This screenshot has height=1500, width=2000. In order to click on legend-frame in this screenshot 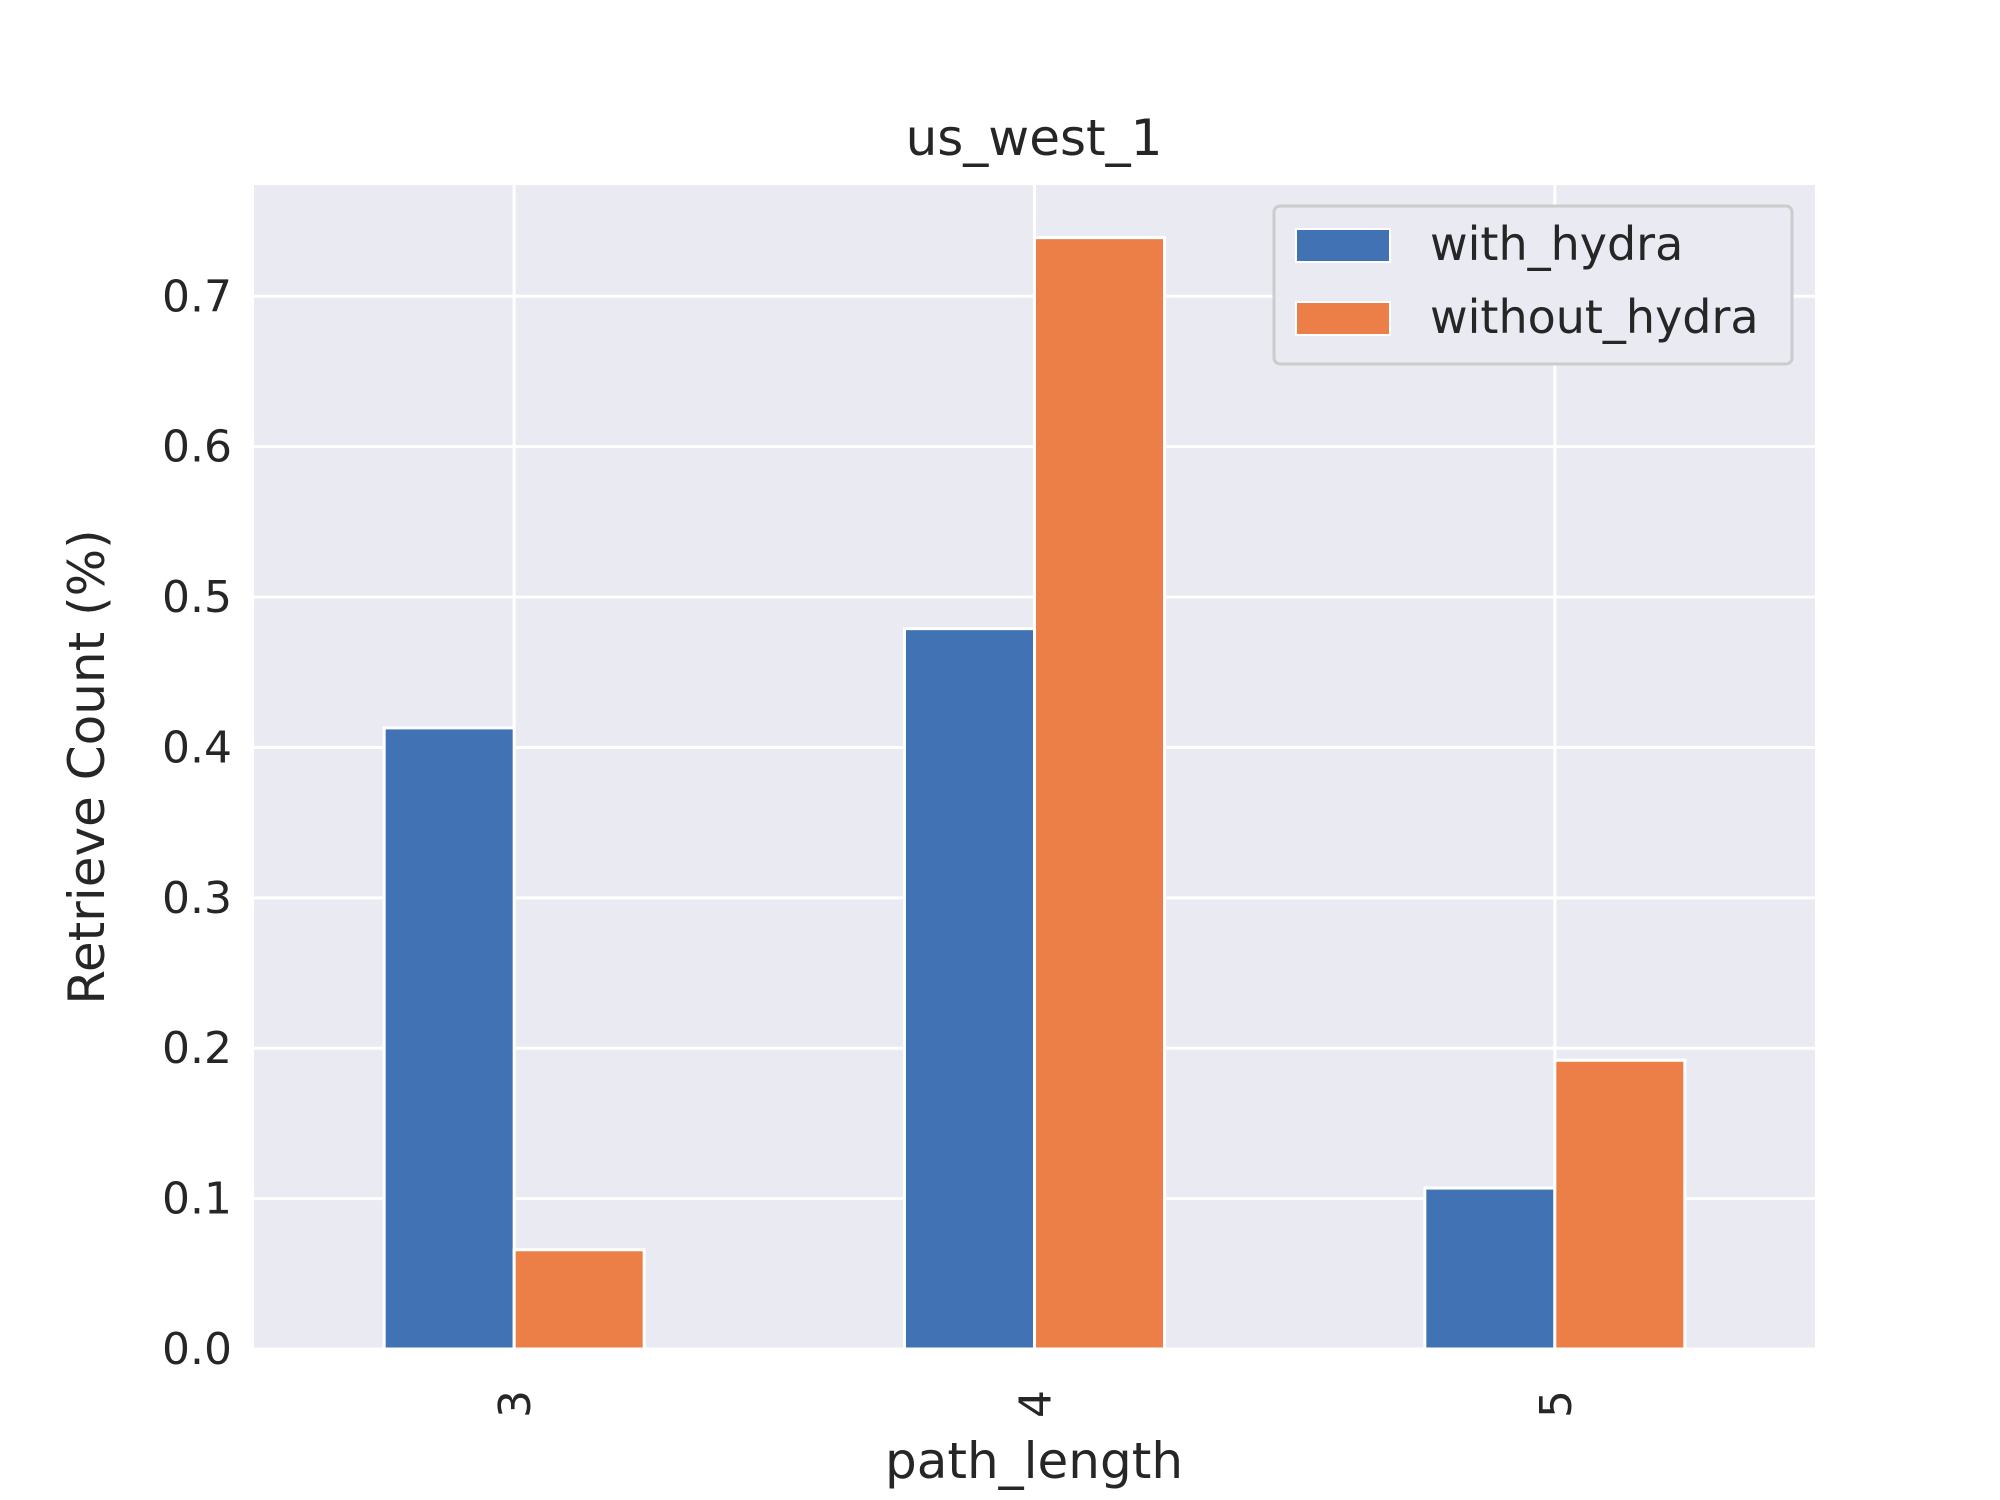, I will do `click(1533, 285)`.